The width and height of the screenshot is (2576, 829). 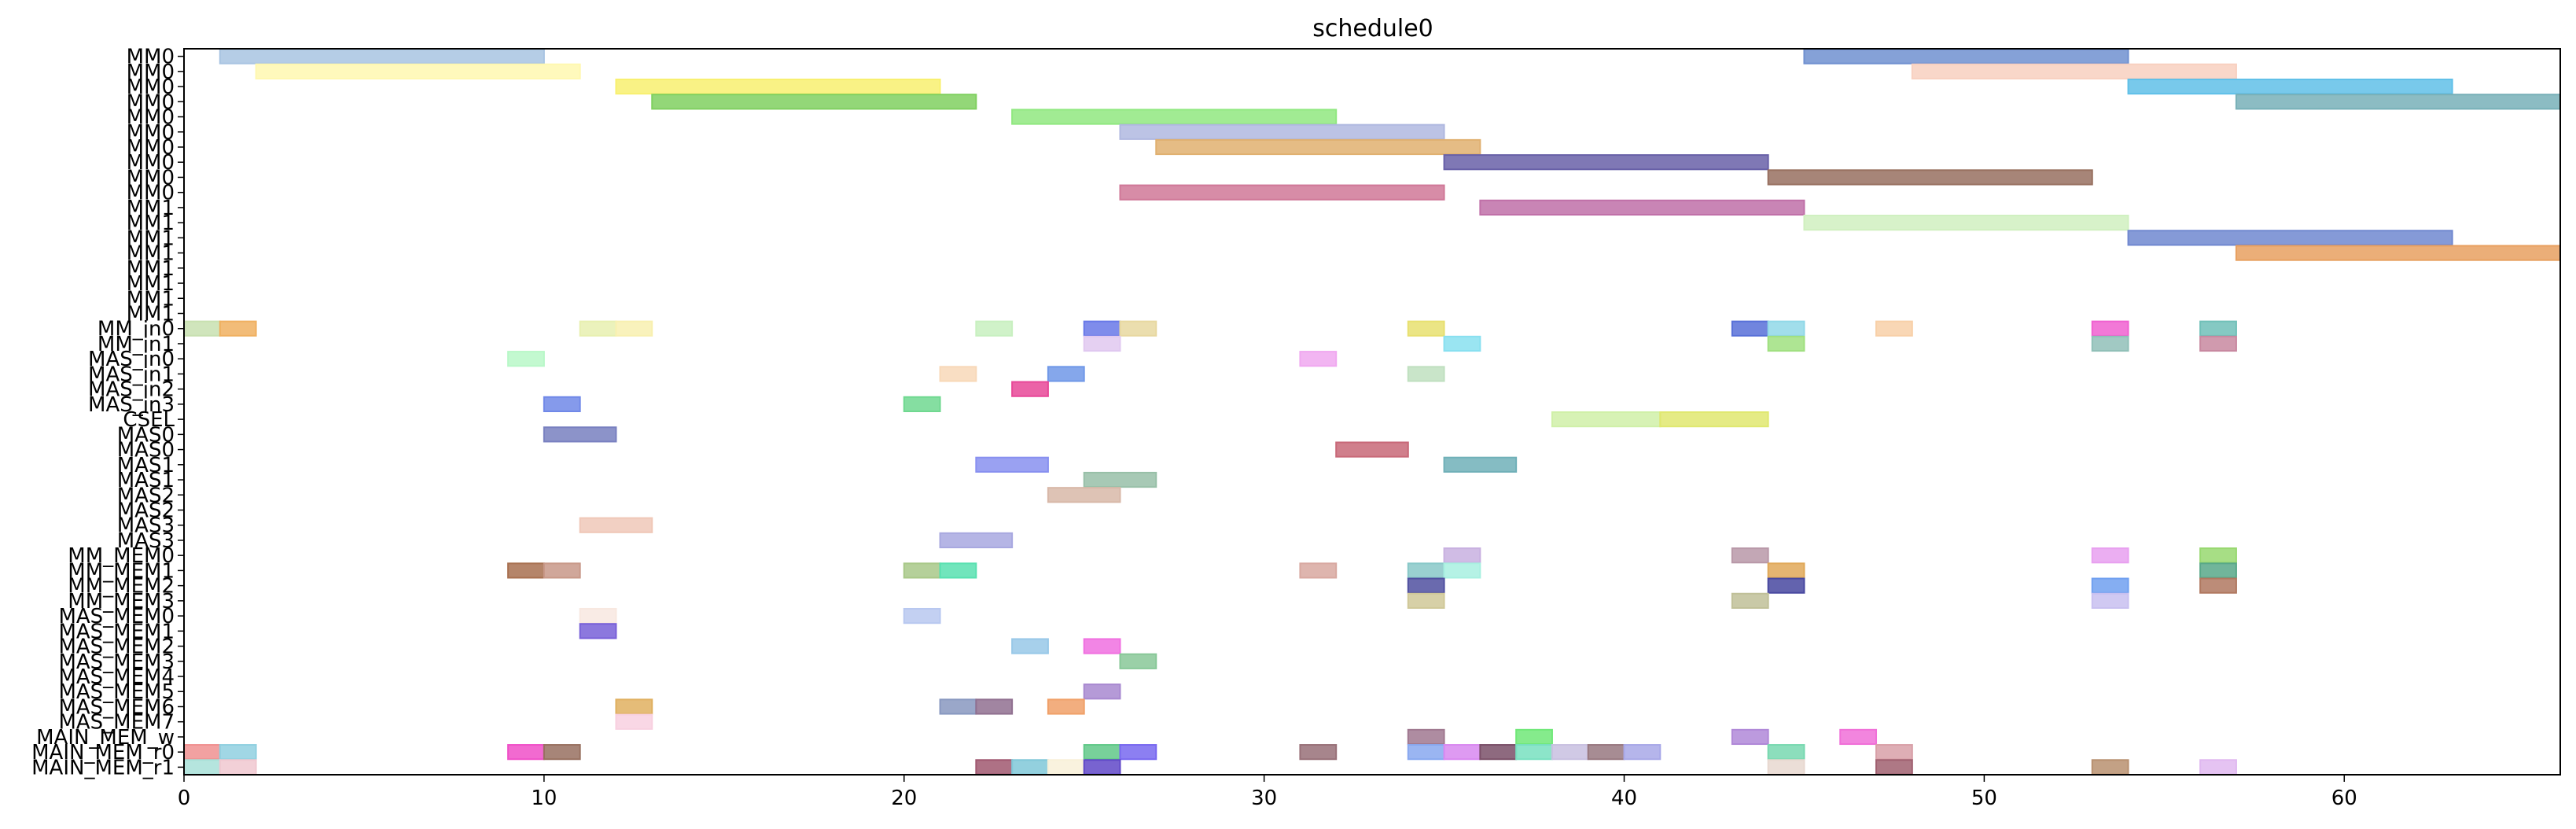 What do you see at coordinates (184, 798) in the screenshot?
I see `x-tick-label: 0` at bounding box center [184, 798].